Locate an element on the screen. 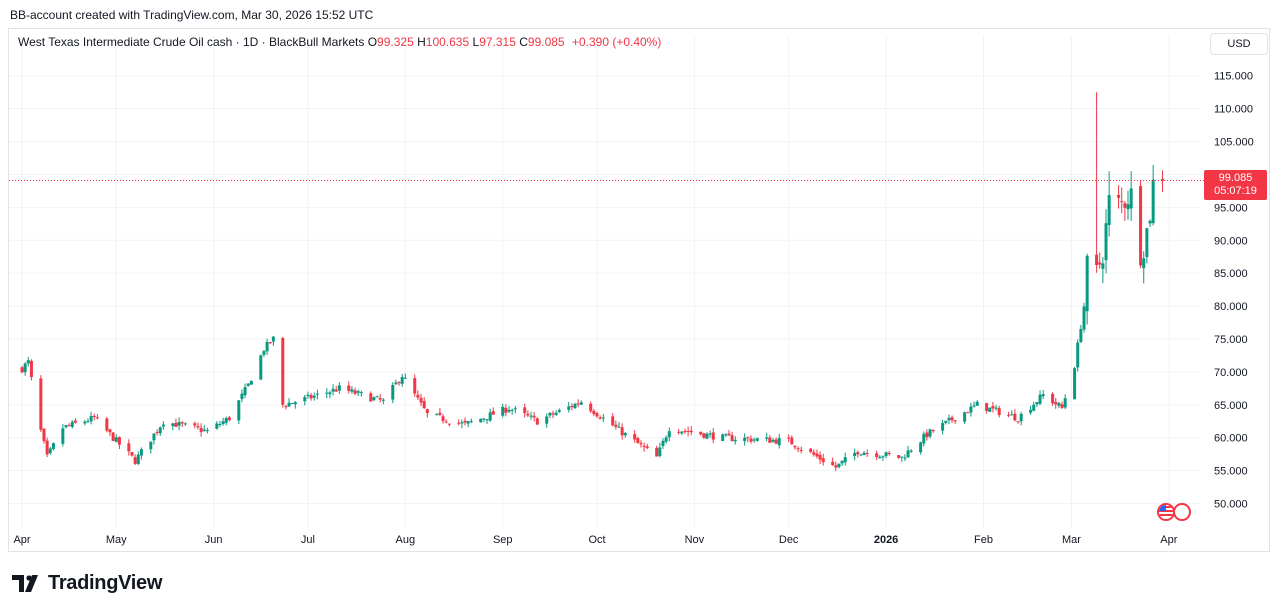 Image resolution: width=1281 pixels, height=613 pixels. countdown-timer: 05:07:19 is located at coordinates (1235, 191).